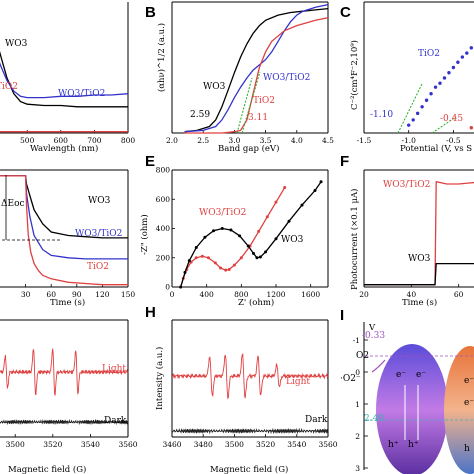 The height and width of the screenshot is (474, 474). What do you see at coordinates (344, 161) in the screenshot?
I see `svg-text: F` at bounding box center [344, 161].